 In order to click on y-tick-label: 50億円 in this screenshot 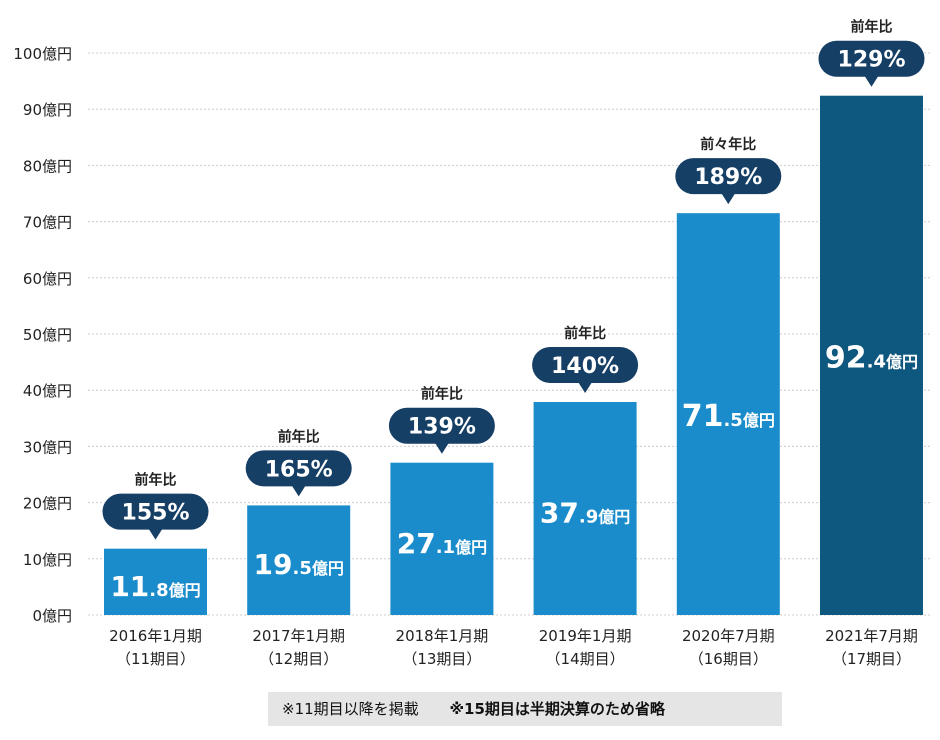, I will do `click(47, 335)`.